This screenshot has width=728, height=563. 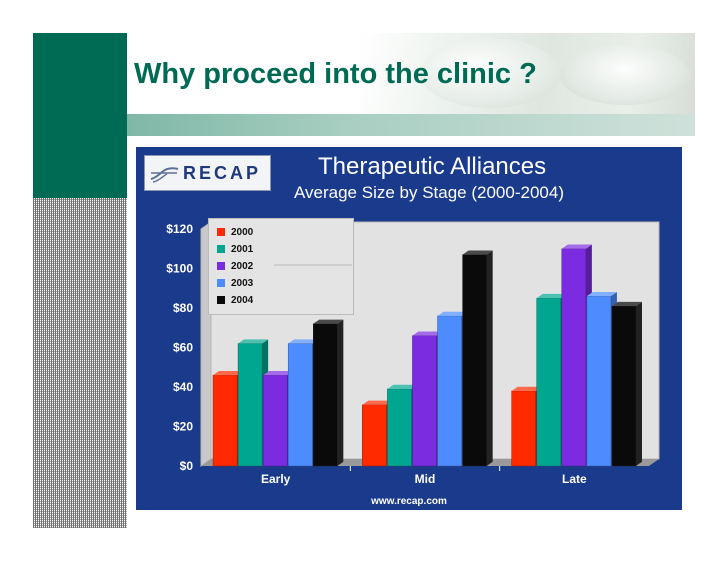 What do you see at coordinates (242, 266) in the screenshot?
I see `legend-label: 2002` at bounding box center [242, 266].